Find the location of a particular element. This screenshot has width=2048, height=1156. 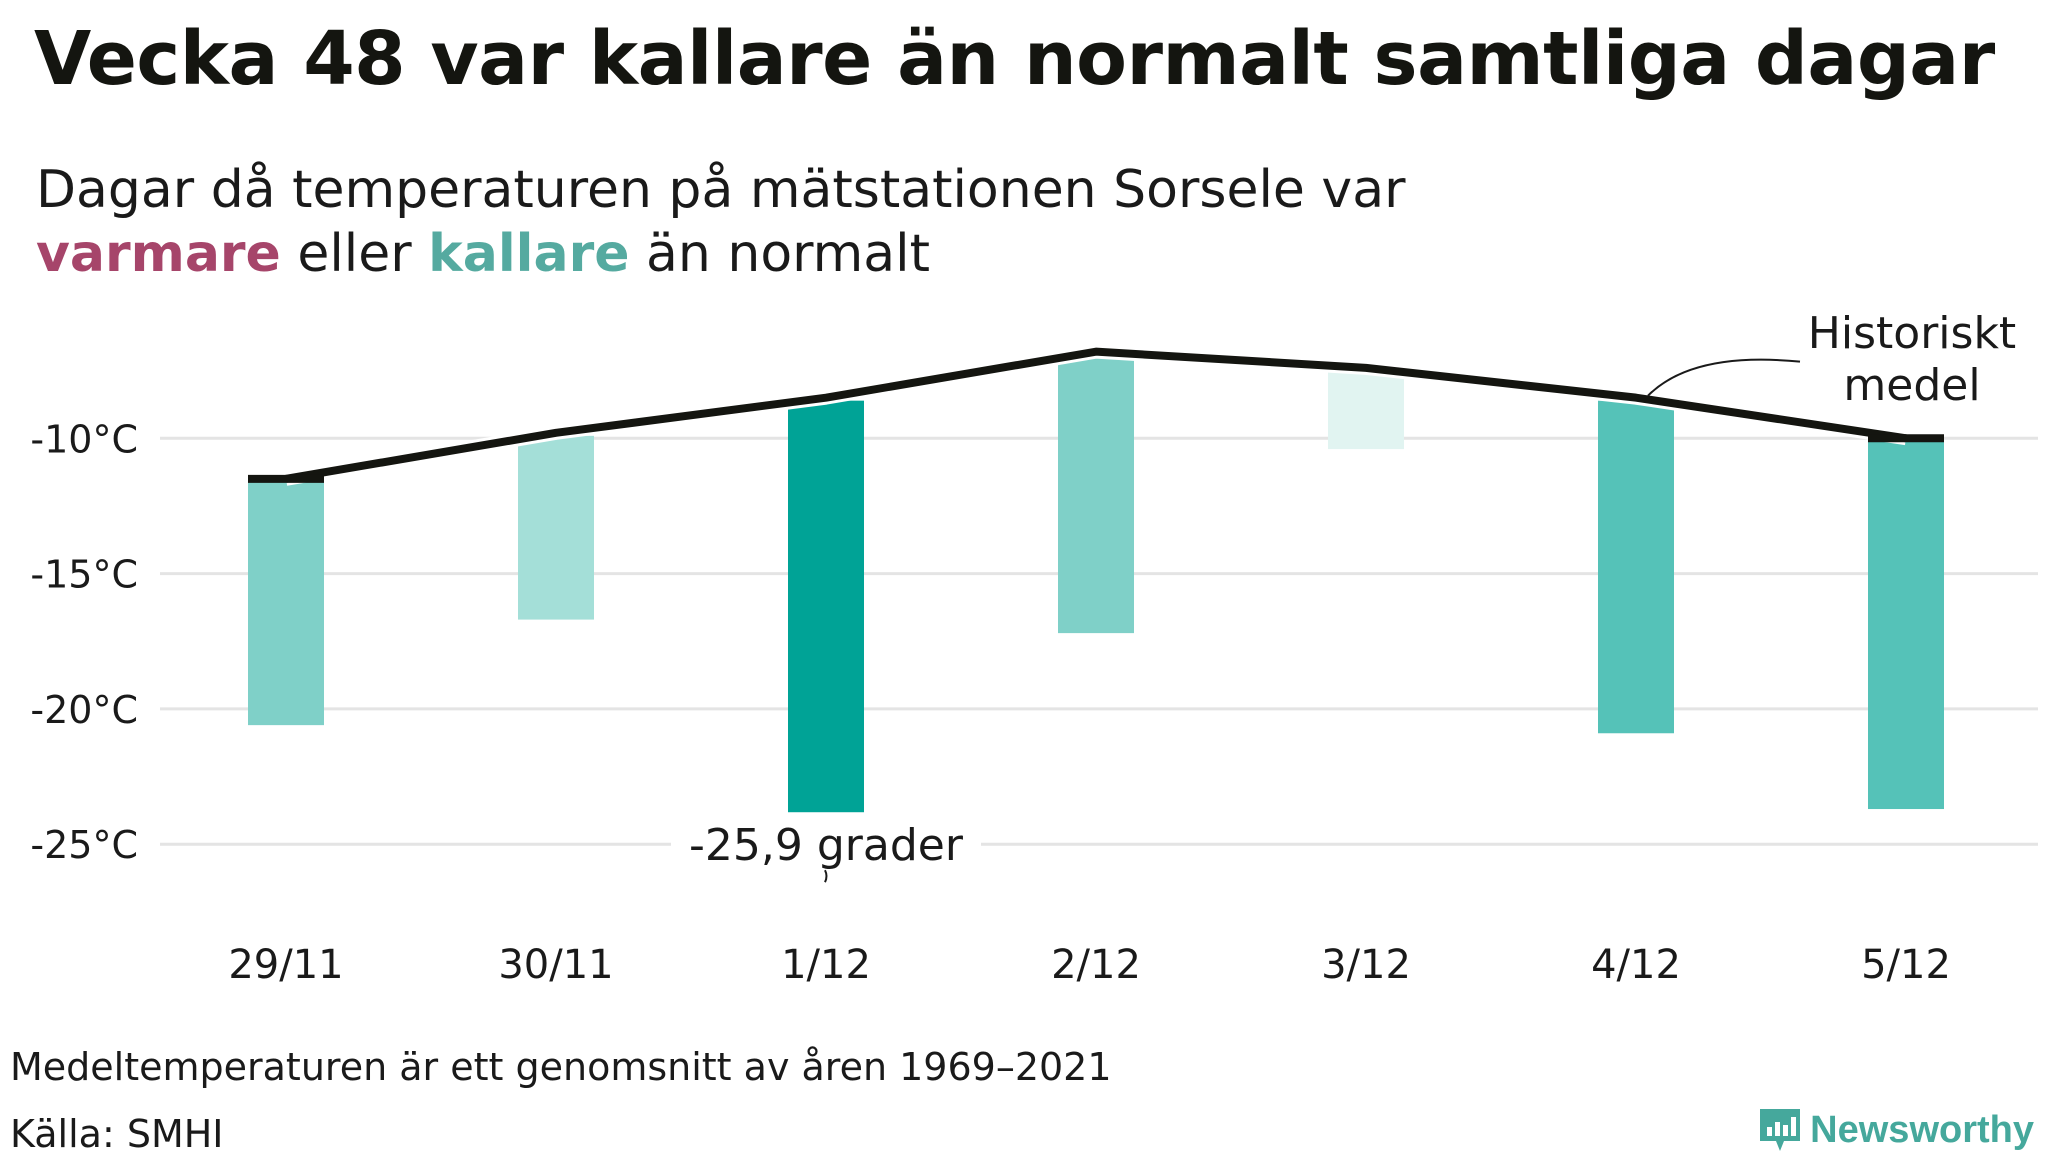

x-axis-ticks: 29/11 30/11 1/12 2/12 3/12 4/12 5/12 is located at coordinates (1089, 965).